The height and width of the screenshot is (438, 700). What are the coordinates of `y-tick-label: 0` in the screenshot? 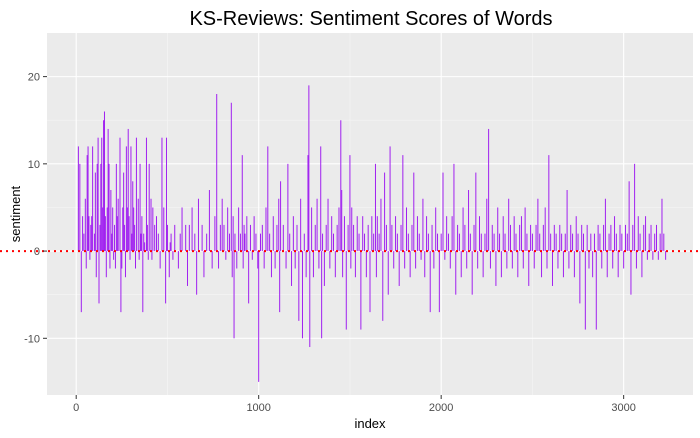 It's located at (37, 252).